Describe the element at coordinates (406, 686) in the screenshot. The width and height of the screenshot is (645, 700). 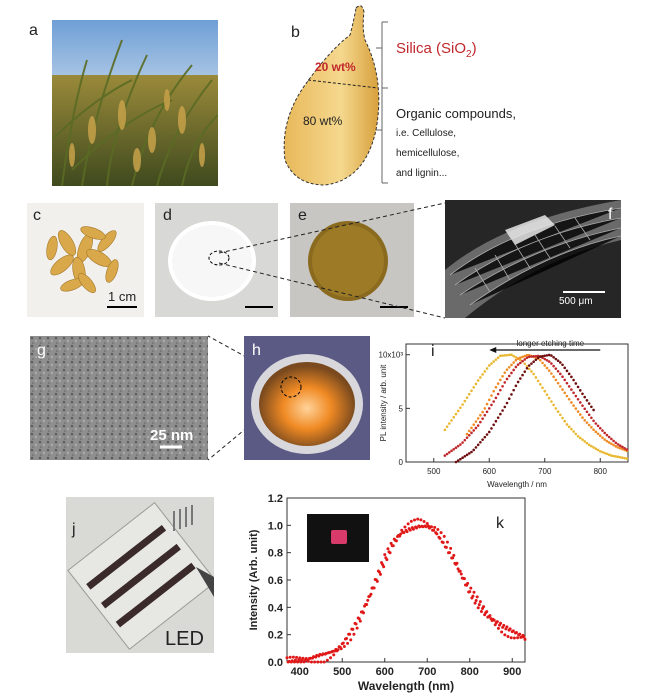
I see `chart-k-xlabel: Wavelength (nm)` at that location.